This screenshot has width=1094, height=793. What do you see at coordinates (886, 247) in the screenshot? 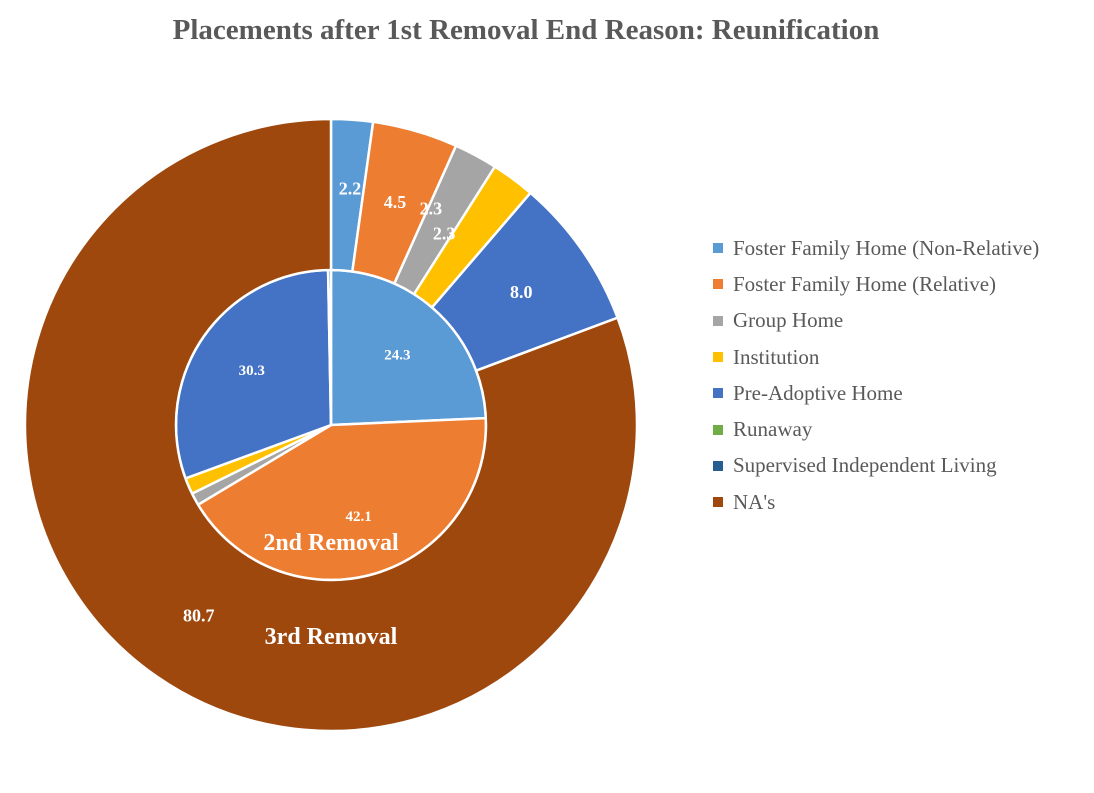
I see `legend-label: Foster Family Home (Non-Relative)` at bounding box center [886, 247].